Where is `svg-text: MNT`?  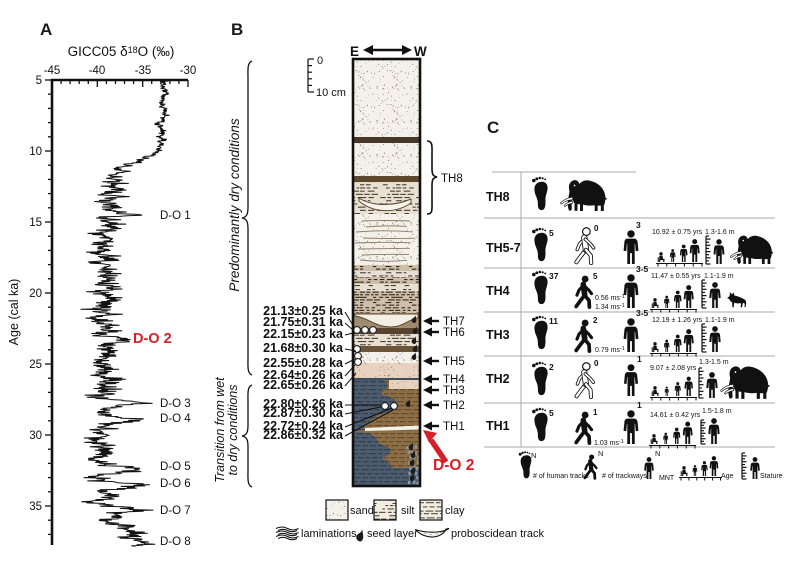
svg-text: MNT is located at coordinates (667, 478).